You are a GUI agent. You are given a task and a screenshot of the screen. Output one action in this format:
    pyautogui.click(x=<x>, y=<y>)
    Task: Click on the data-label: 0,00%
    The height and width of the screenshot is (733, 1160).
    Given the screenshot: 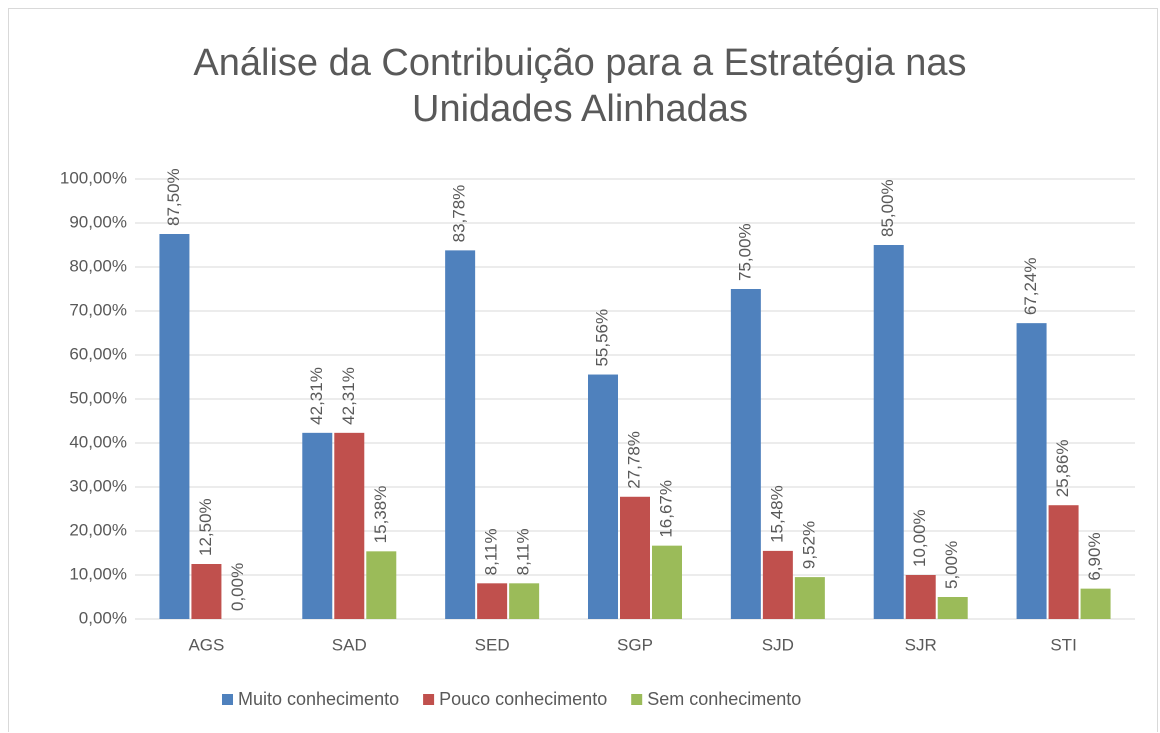 What is the action you would take?
    pyautogui.click(x=237, y=587)
    